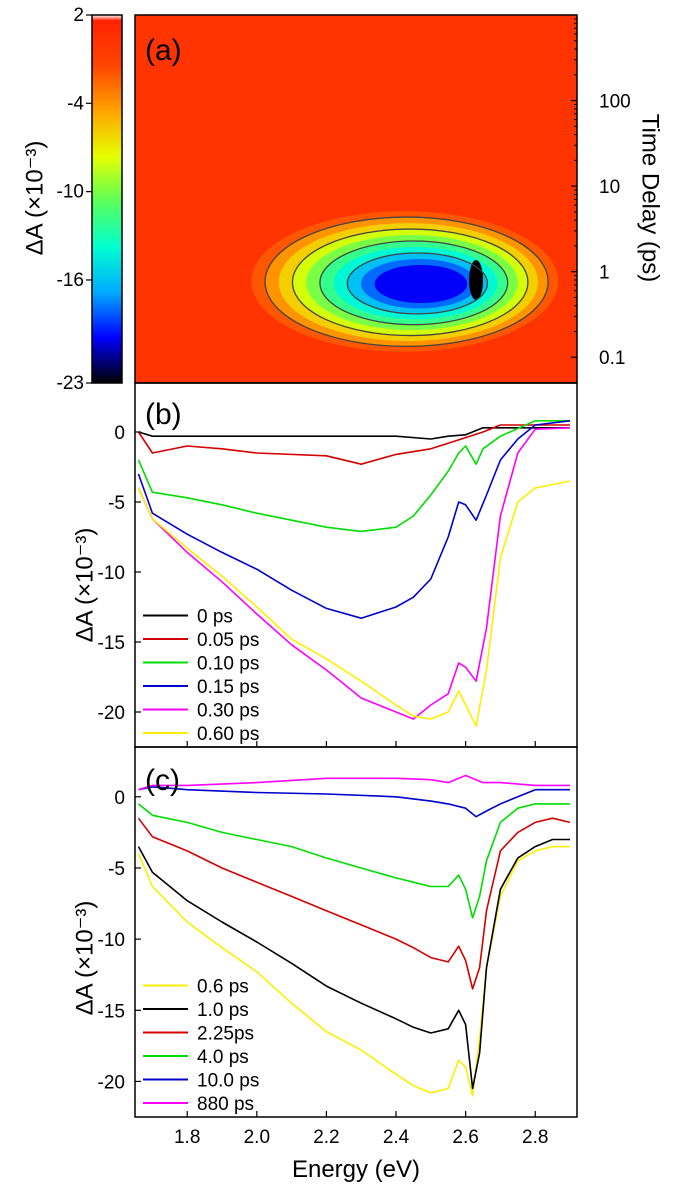 The width and height of the screenshot is (678, 1200). I want to click on heatmap-level, so click(421, 284).